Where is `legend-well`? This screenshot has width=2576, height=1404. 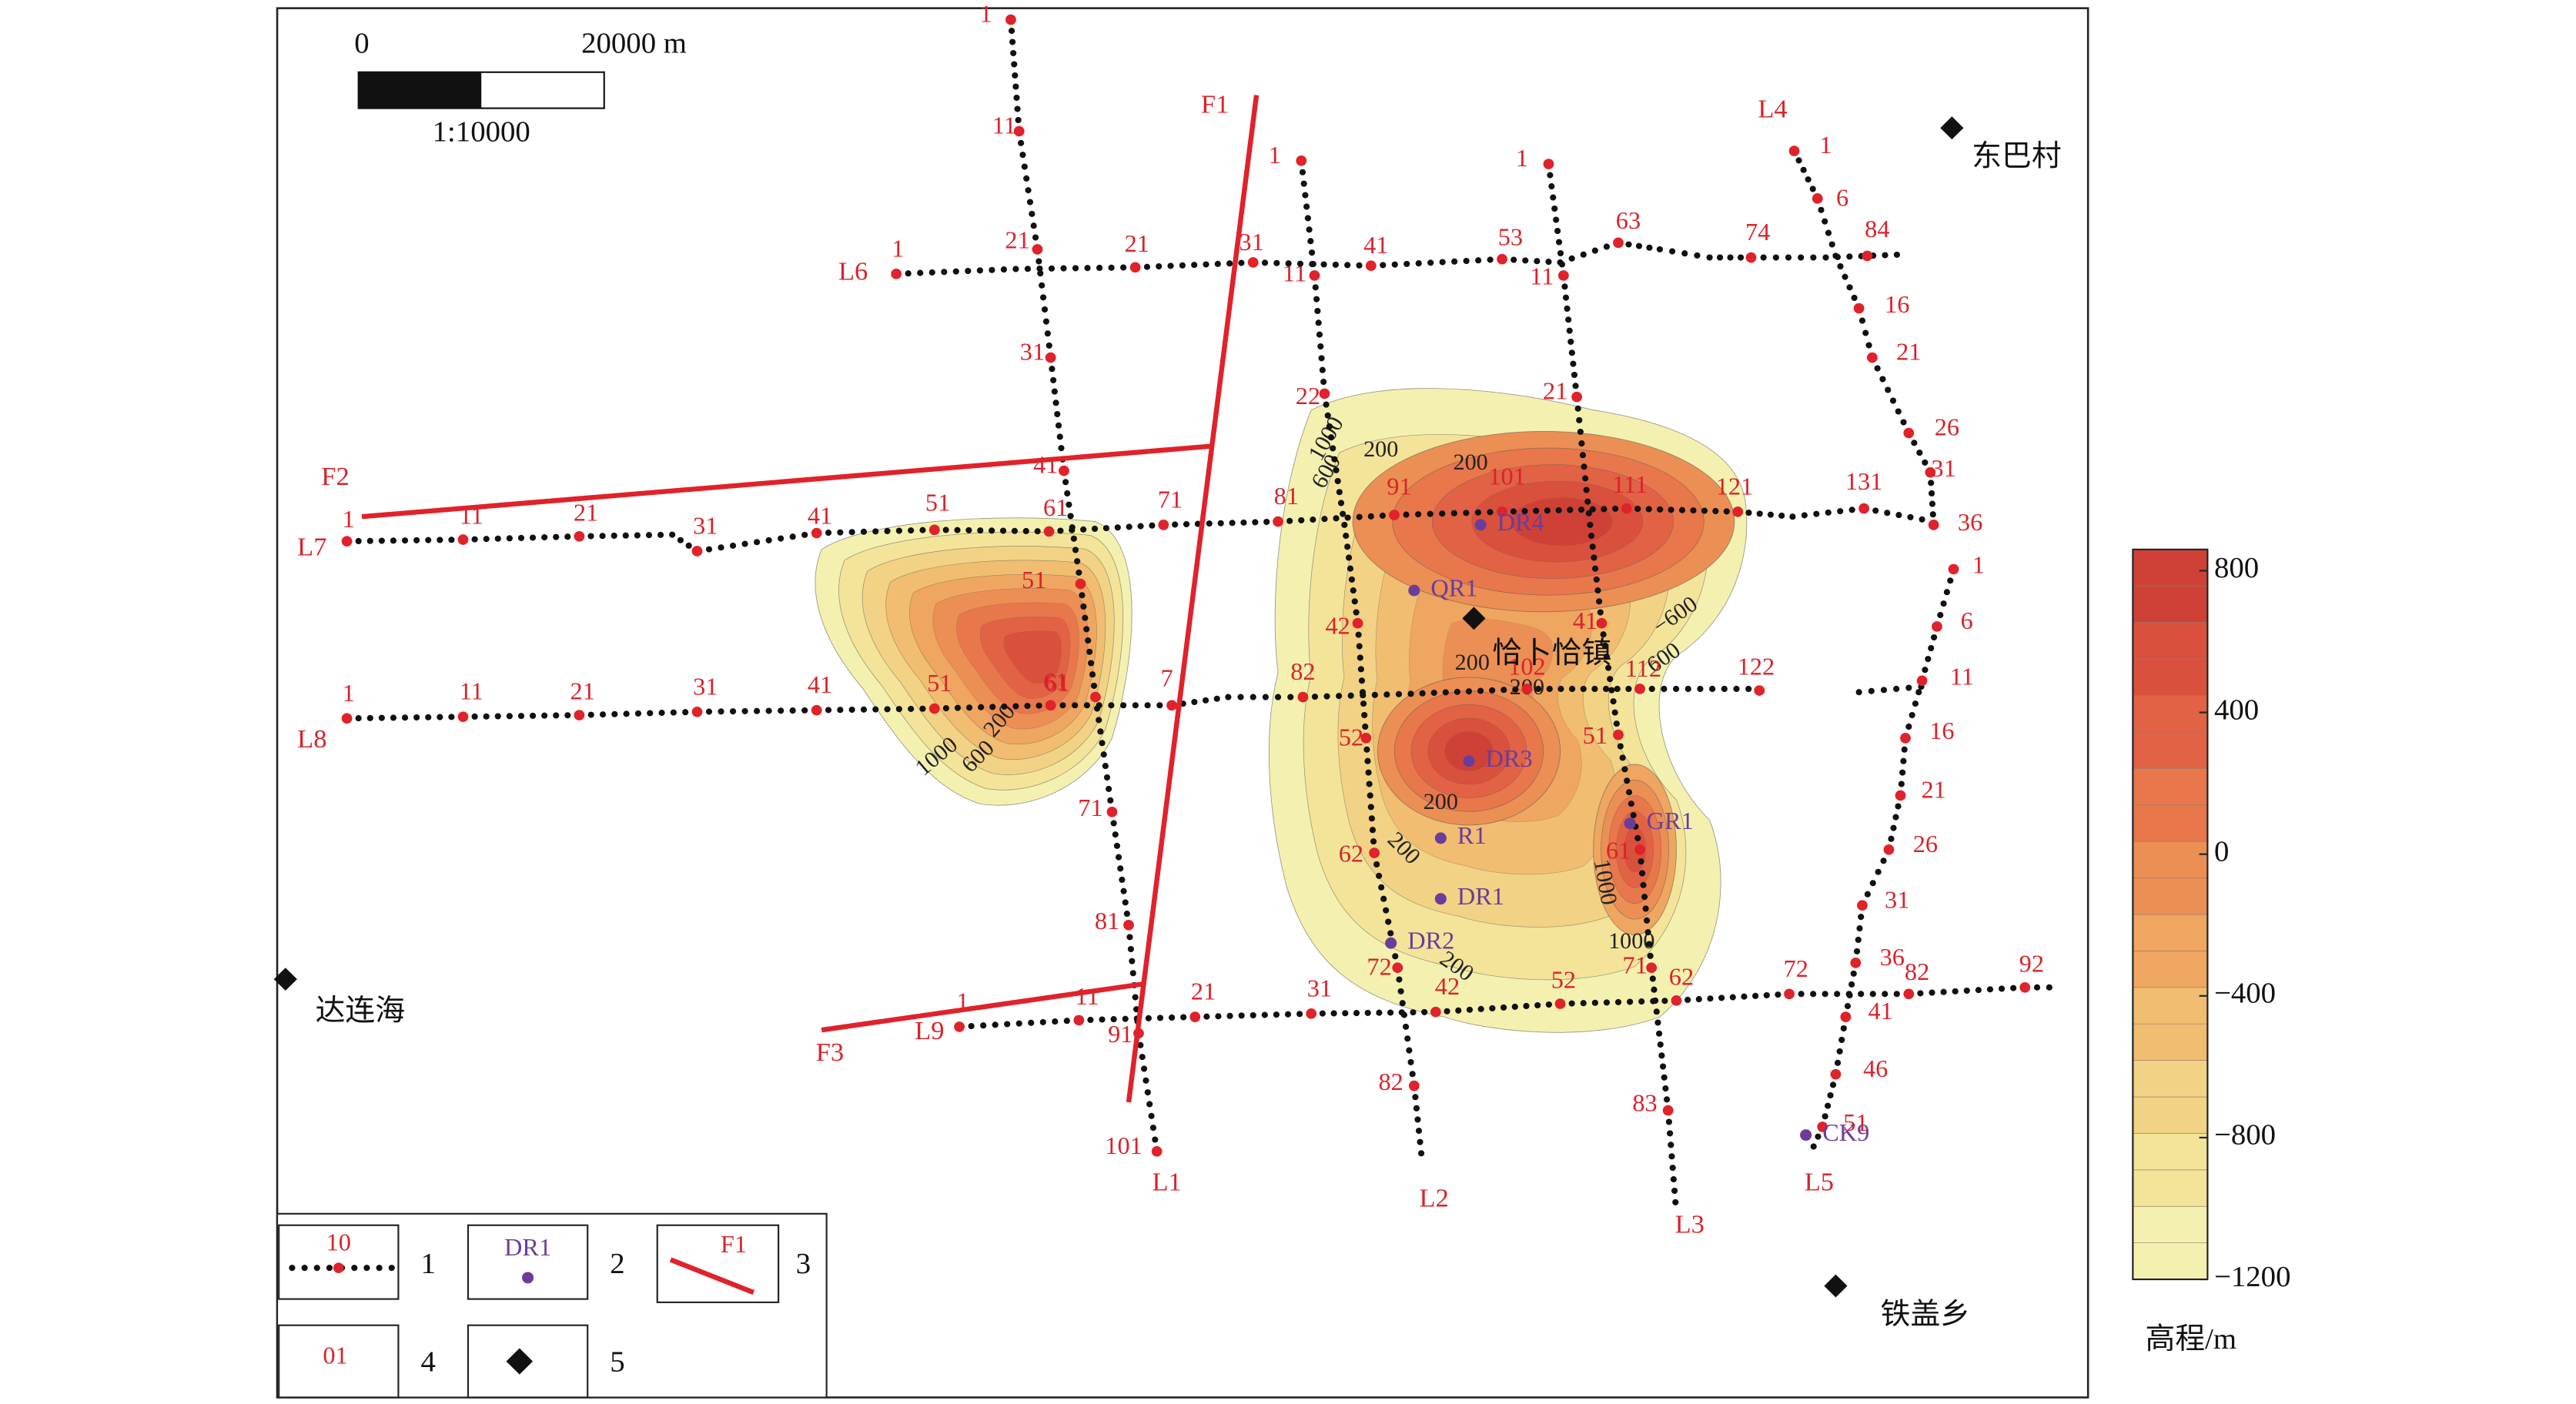 legend-well is located at coordinates (528, 1278).